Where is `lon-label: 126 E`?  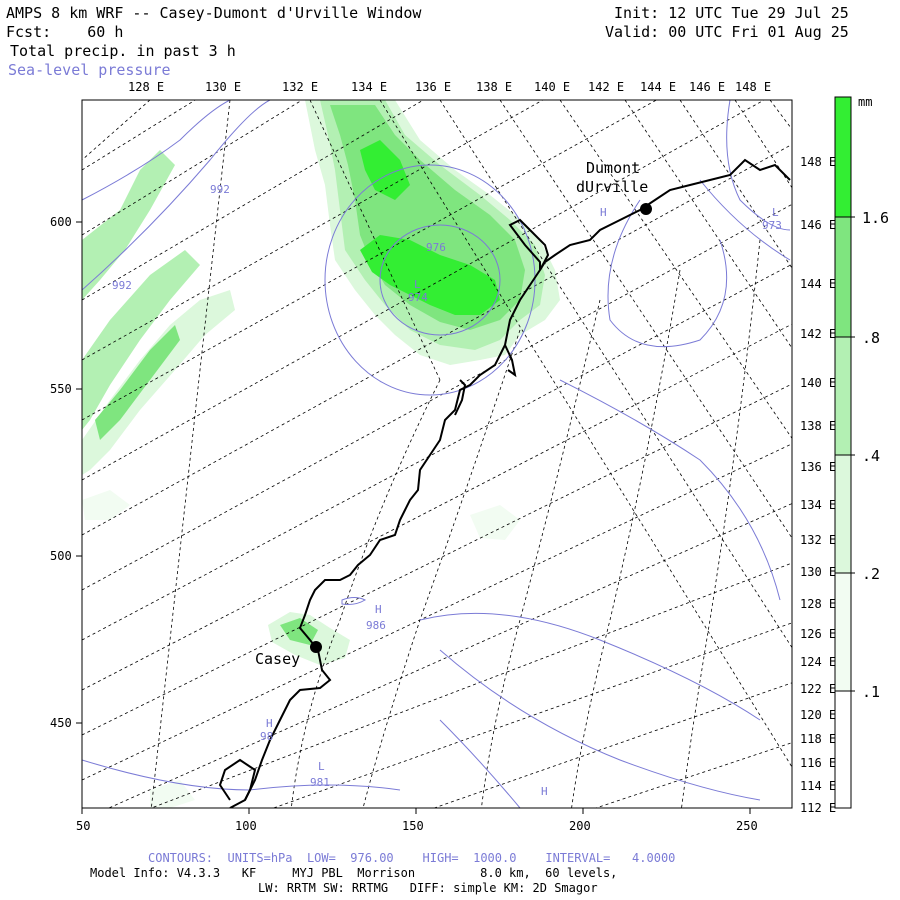 lon-label: 126 E is located at coordinates (818, 634).